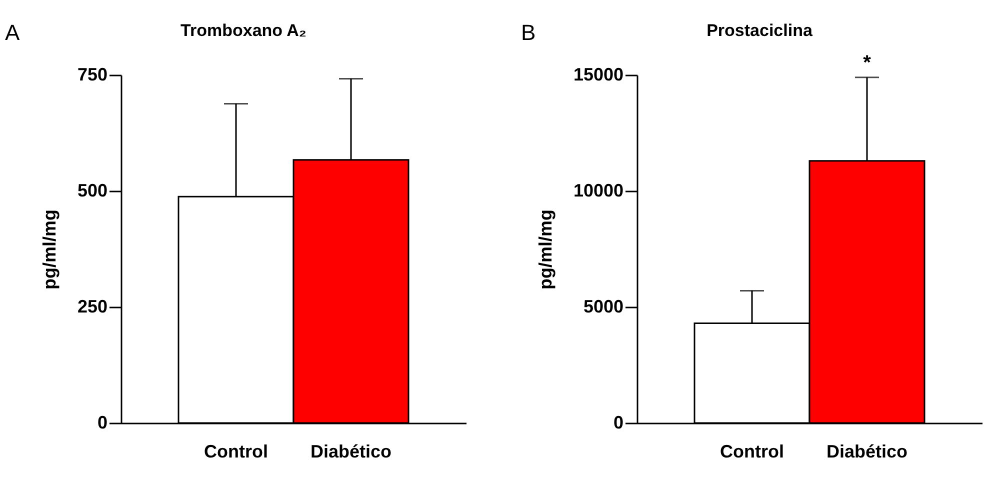 The height and width of the screenshot is (478, 999). I want to click on chart-title: Tromboxano A₂, so click(243, 30).